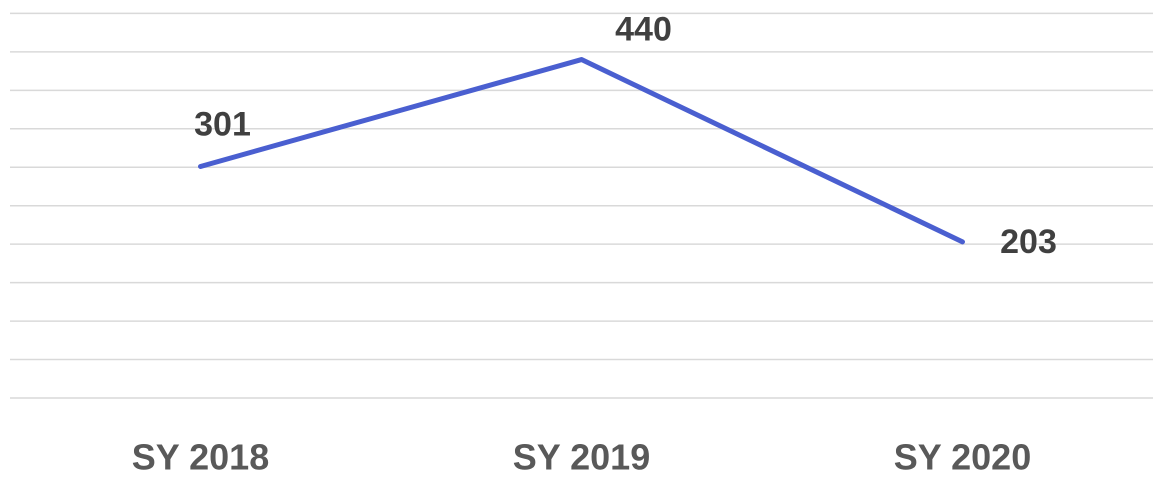 This screenshot has height=480, width=1153. What do you see at coordinates (222, 124) in the screenshot?
I see `data-label: 301` at bounding box center [222, 124].